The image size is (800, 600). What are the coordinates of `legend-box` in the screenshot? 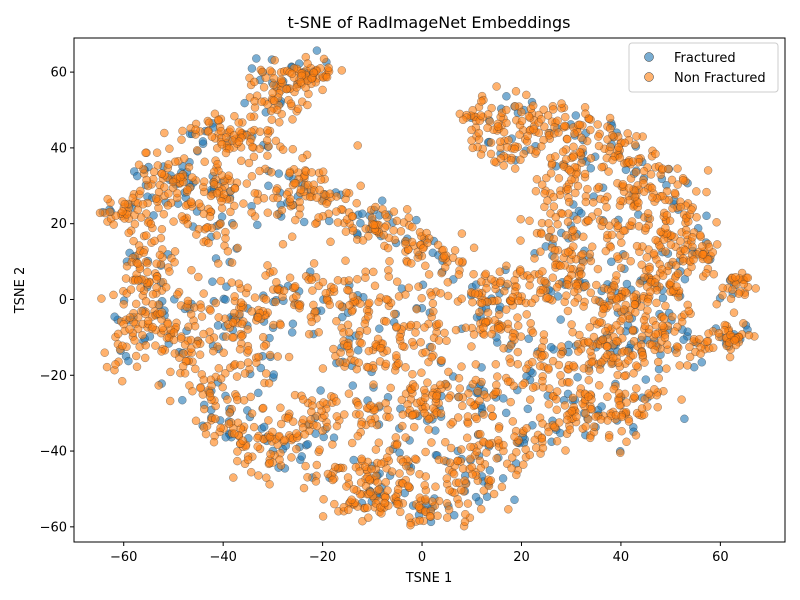 It's located at (703, 67).